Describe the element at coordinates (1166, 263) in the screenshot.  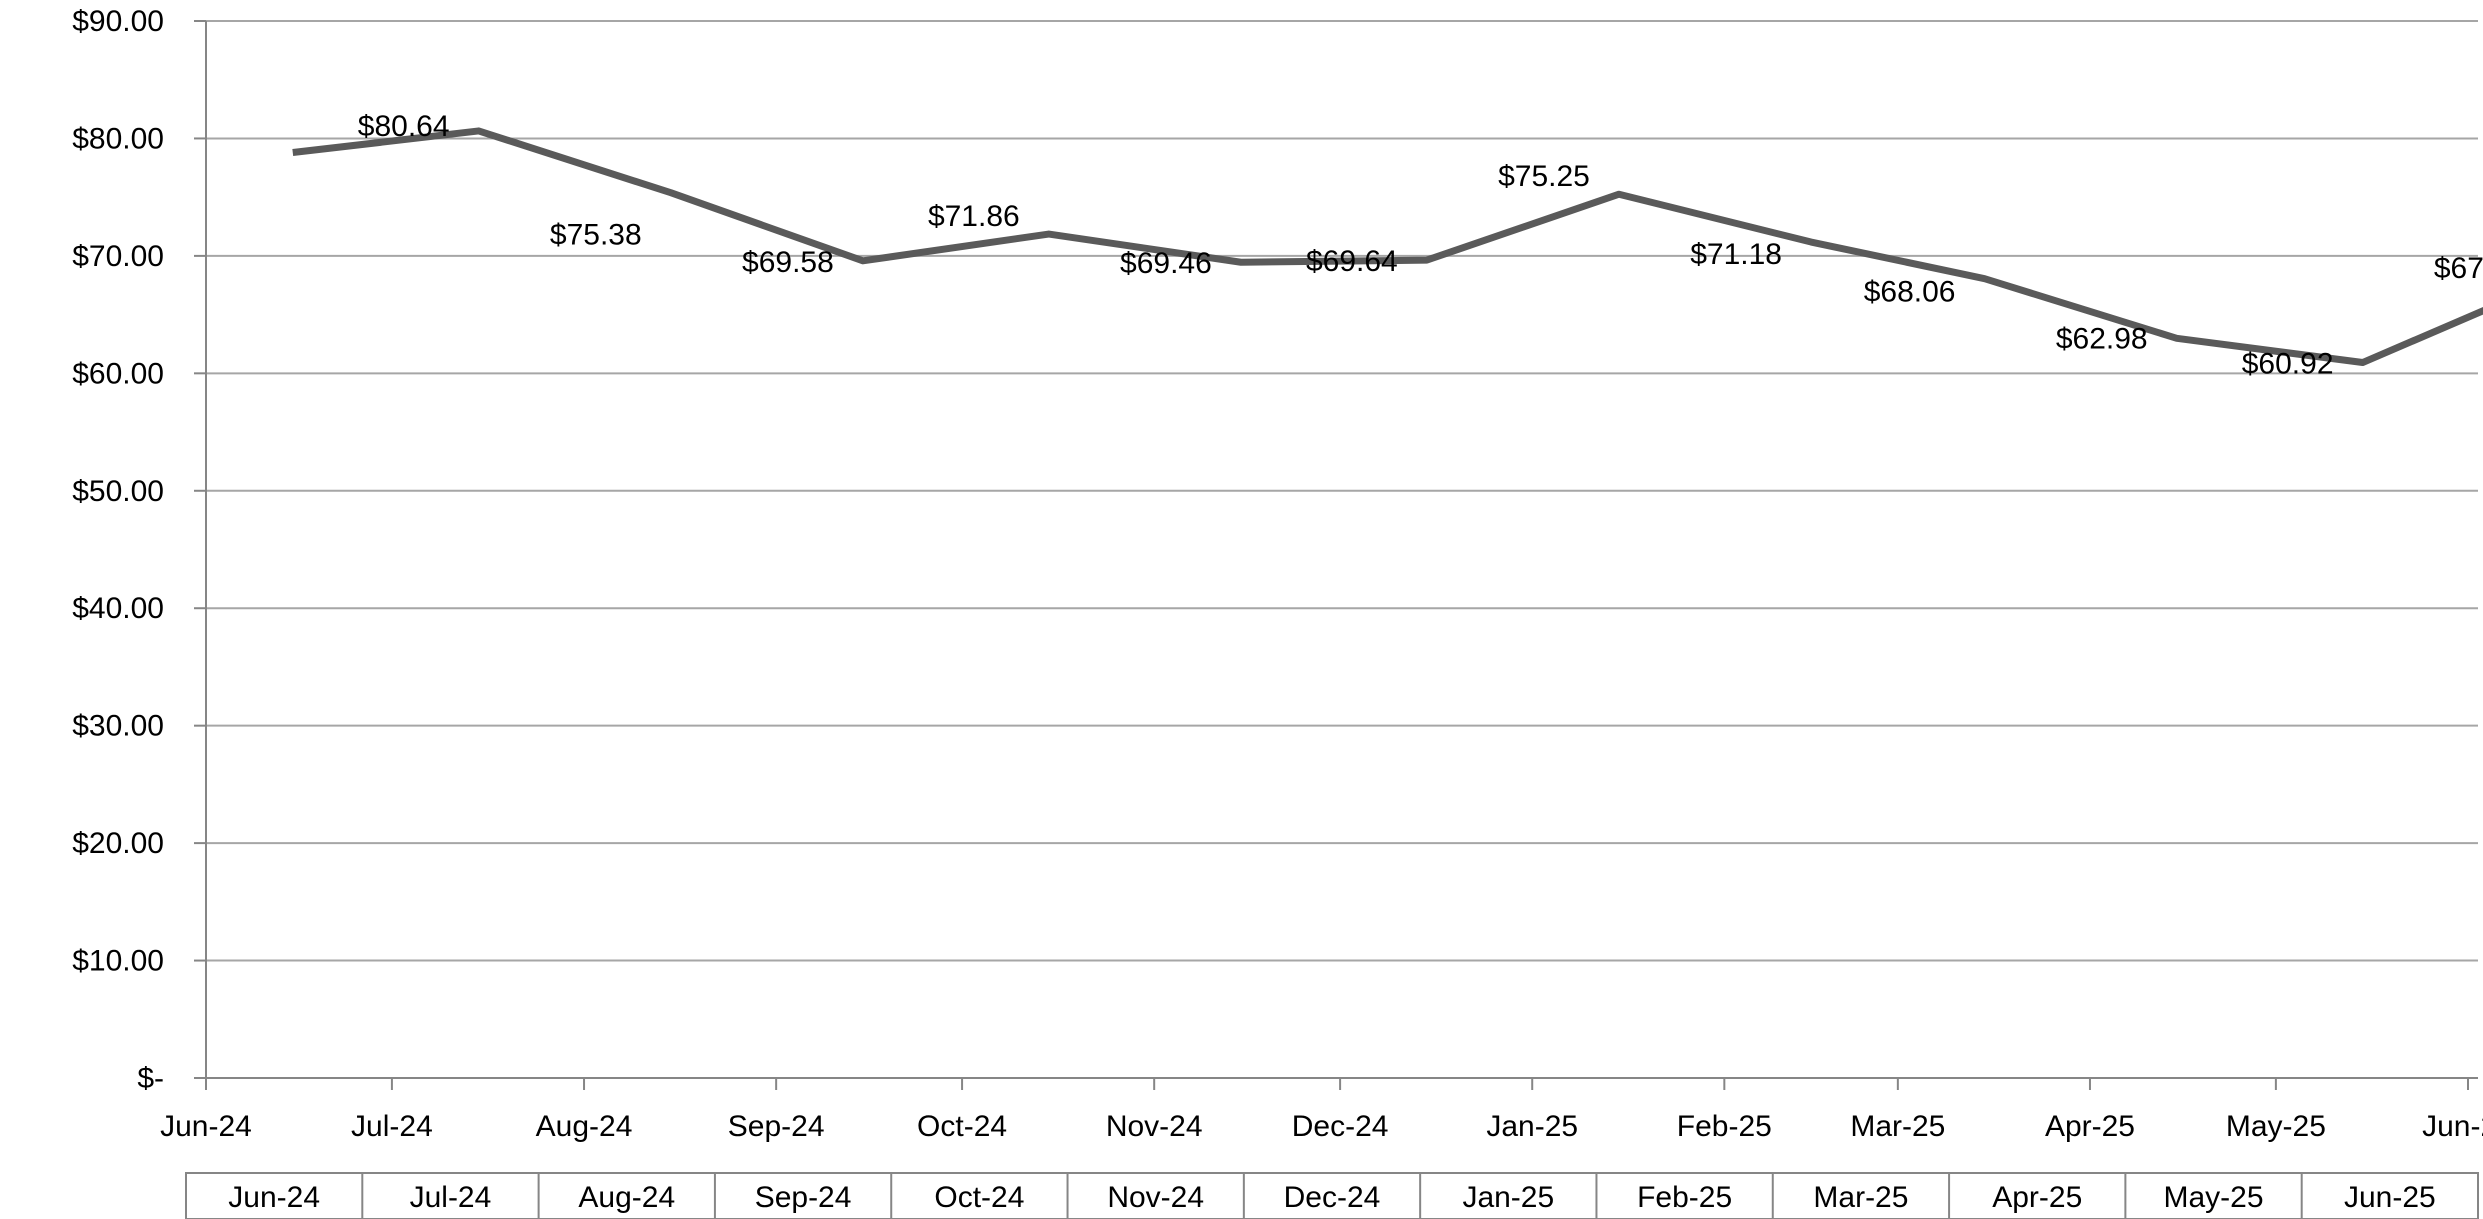
I see `data-label: $69.46` at that location.